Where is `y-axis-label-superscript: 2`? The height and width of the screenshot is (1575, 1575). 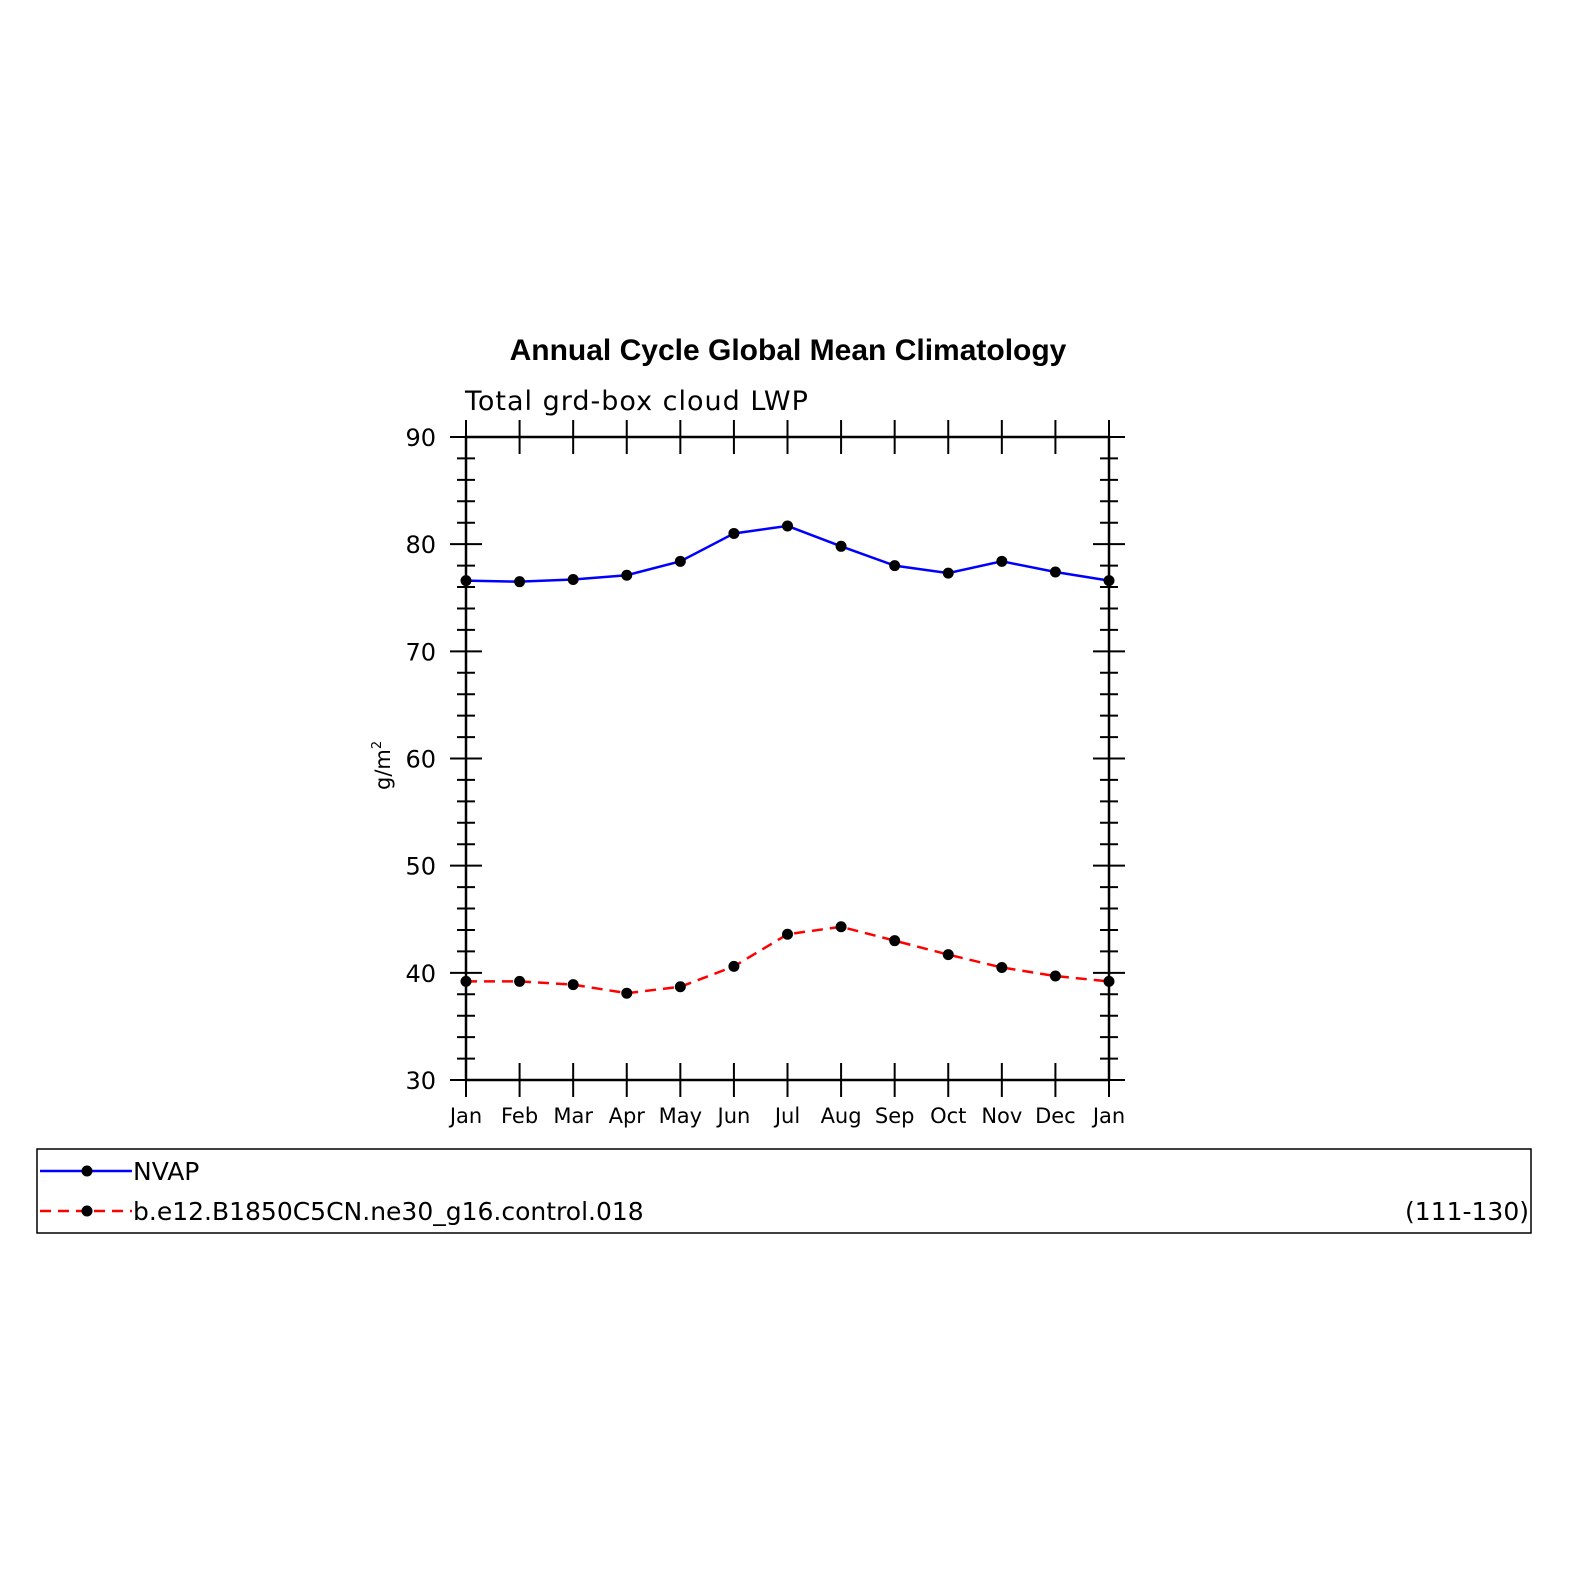 y-axis-label-superscript: 2 is located at coordinates (377, 745).